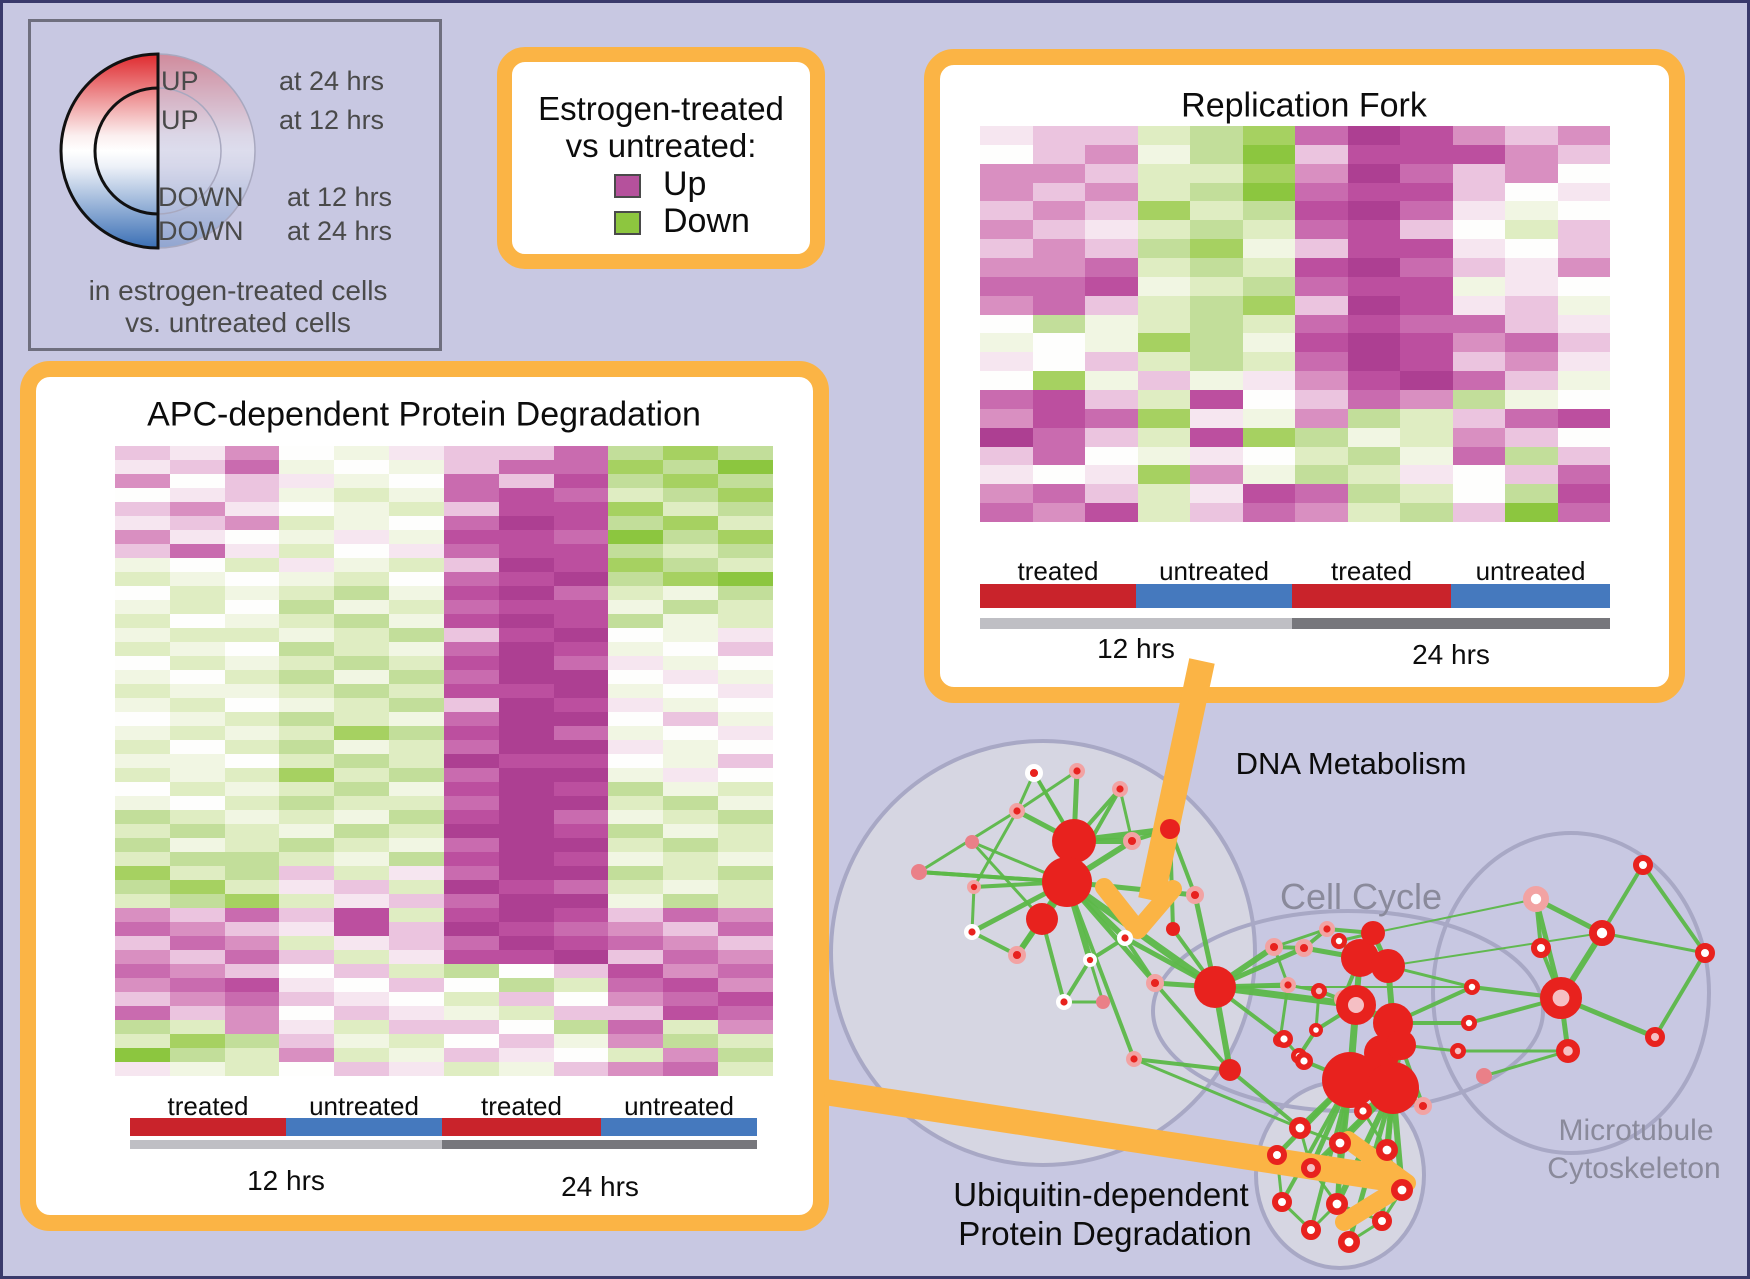 This screenshot has height=1279, width=1750. Describe the element at coordinates (208, 1106) in the screenshot. I see `group-label: treated` at that location.